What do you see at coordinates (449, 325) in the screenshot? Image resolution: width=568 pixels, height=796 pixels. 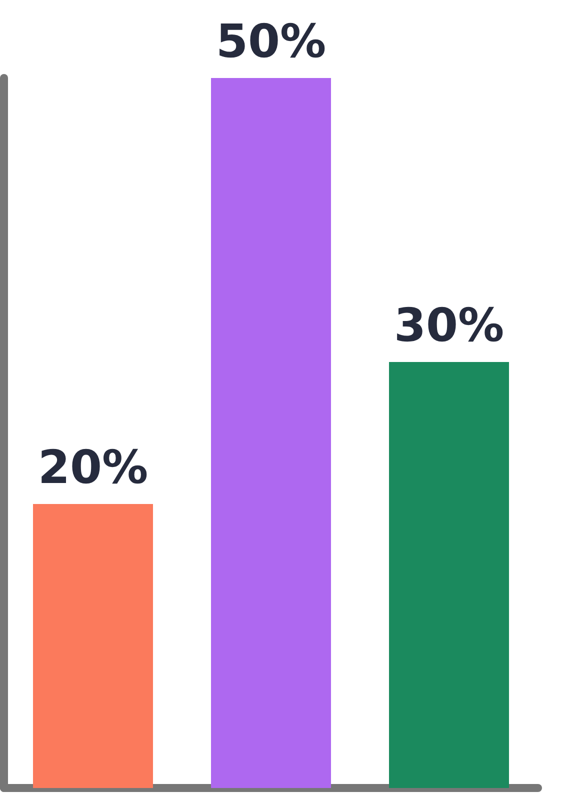 I see `data-label: 30%` at bounding box center [449, 325].